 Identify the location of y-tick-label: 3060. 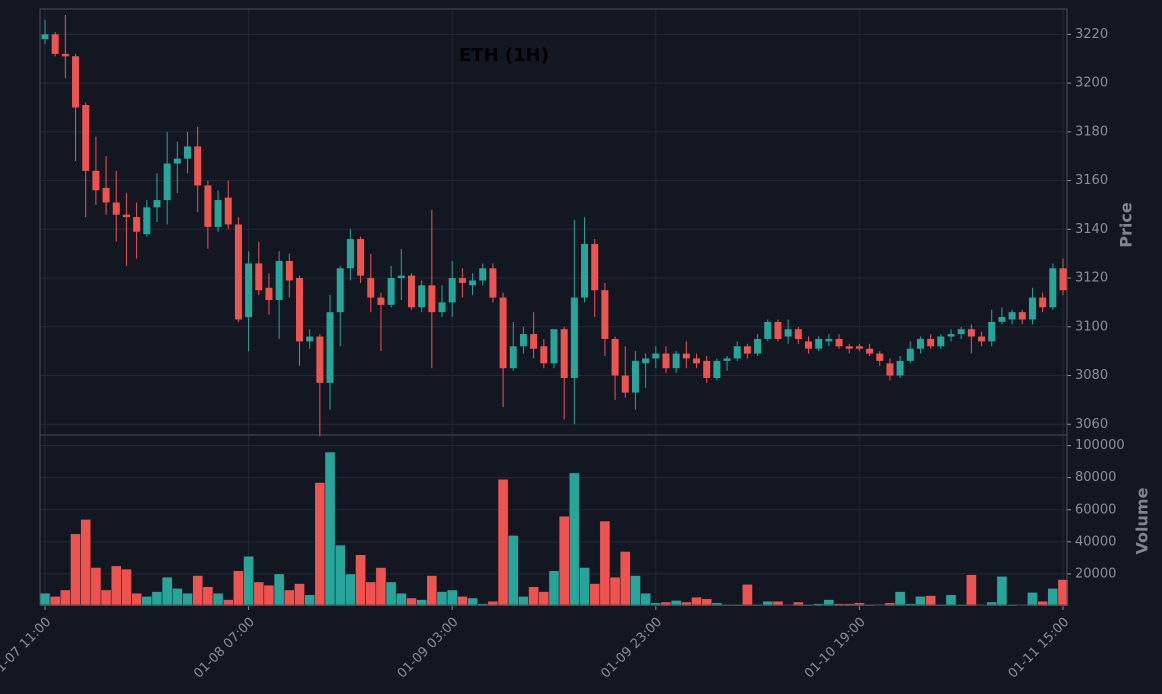
(1091, 424).